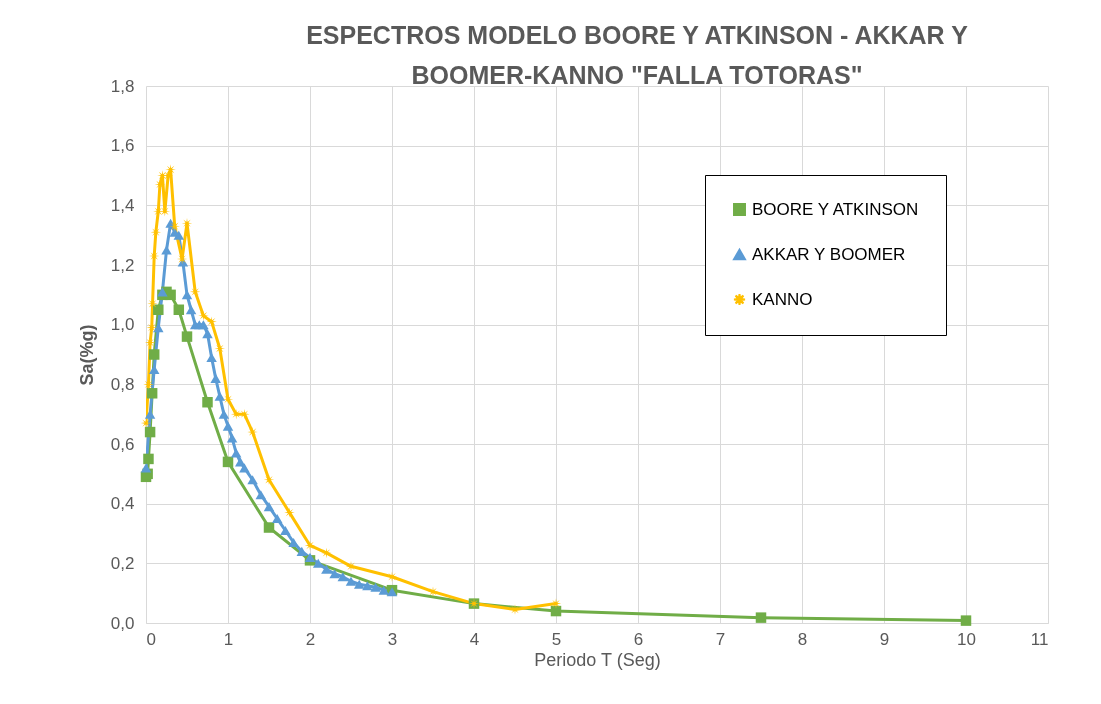  What do you see at coordinates (720, 639) in the screenshot?
I see `x-tick-label: 7` at bounding box center [720, 639].